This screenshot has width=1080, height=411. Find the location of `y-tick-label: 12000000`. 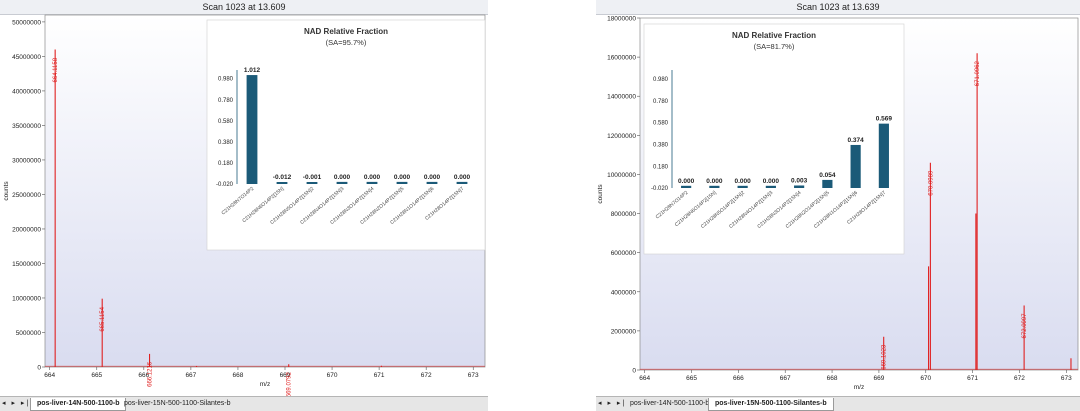

y-tick-label: 12000000 is located at coordinates (621, 136).